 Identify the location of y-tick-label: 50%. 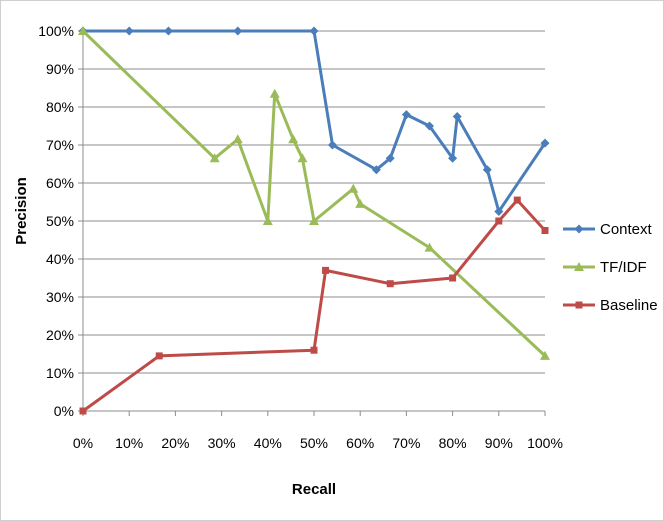
(60, 221).